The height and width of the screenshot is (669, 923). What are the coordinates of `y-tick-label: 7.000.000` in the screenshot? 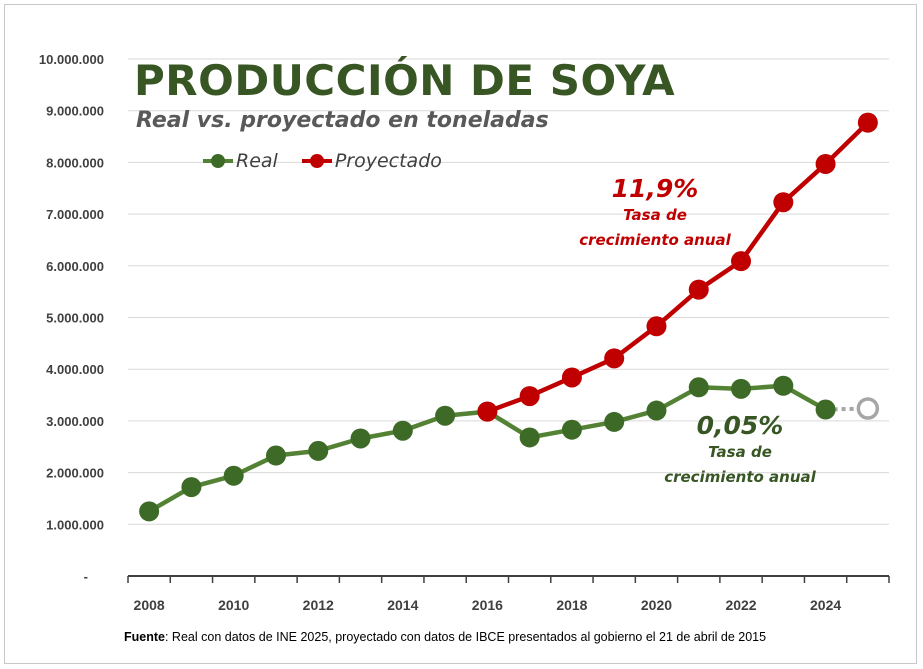 It's located at (75, 214).